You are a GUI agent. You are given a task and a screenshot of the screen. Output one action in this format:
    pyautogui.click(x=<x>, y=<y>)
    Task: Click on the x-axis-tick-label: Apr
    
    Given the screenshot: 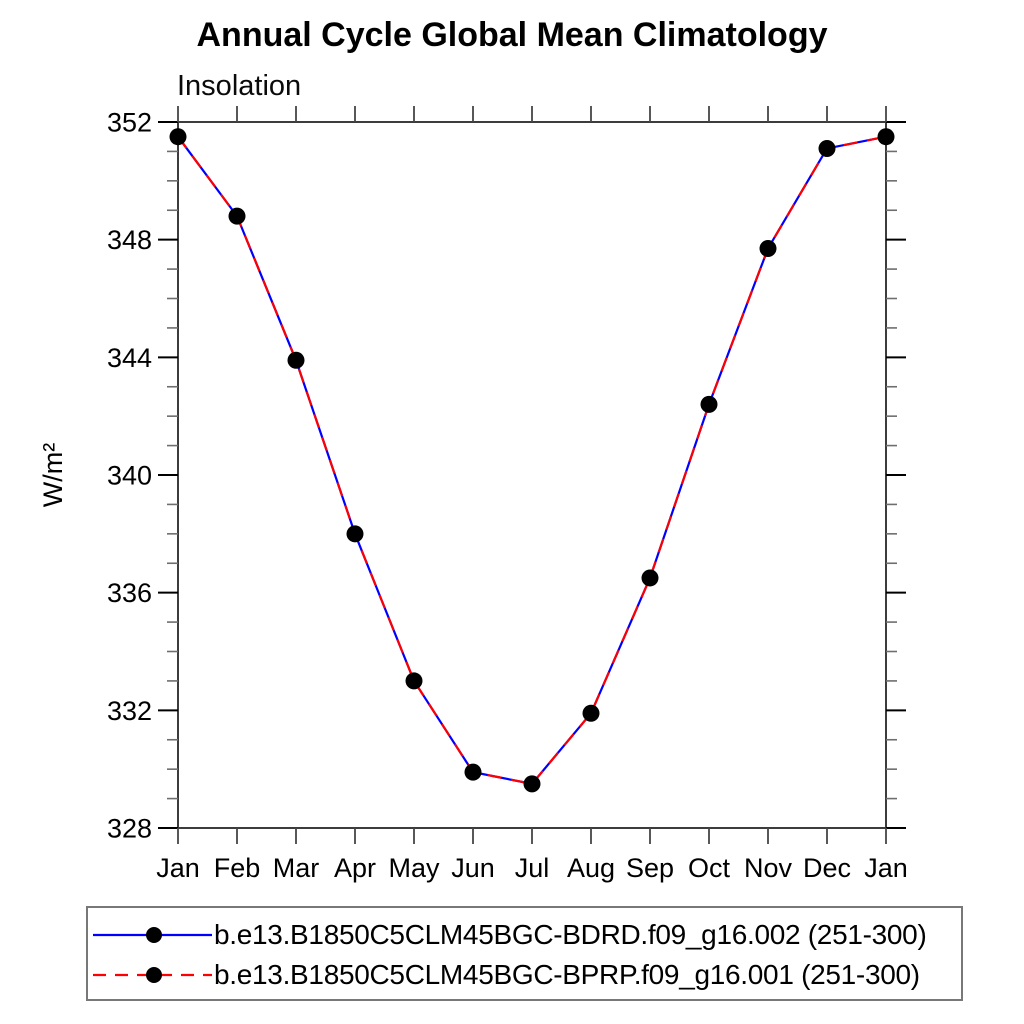 What is the action you would take?
    pyautogui.click(x=355, y=868)
    